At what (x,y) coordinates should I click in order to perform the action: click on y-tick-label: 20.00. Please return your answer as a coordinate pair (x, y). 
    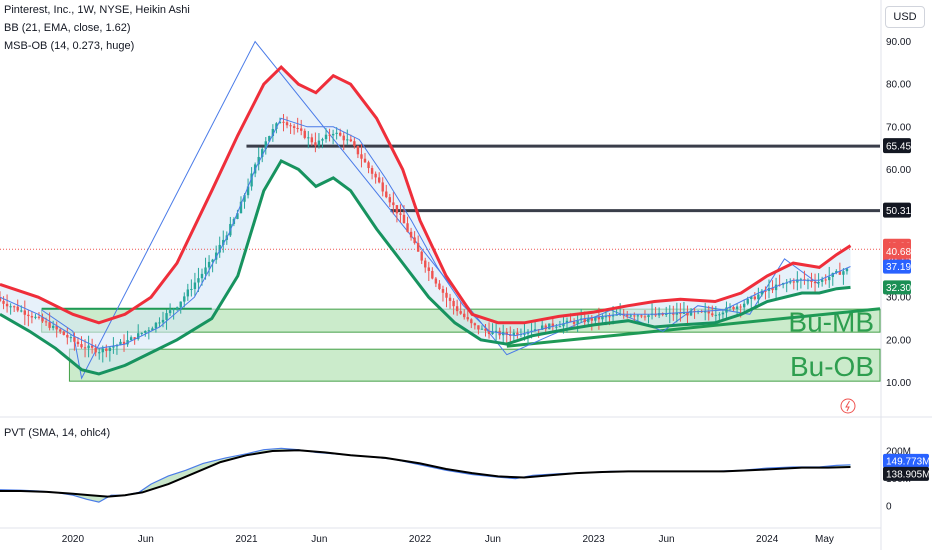
    Looking at the image, I should click on (898, 340).